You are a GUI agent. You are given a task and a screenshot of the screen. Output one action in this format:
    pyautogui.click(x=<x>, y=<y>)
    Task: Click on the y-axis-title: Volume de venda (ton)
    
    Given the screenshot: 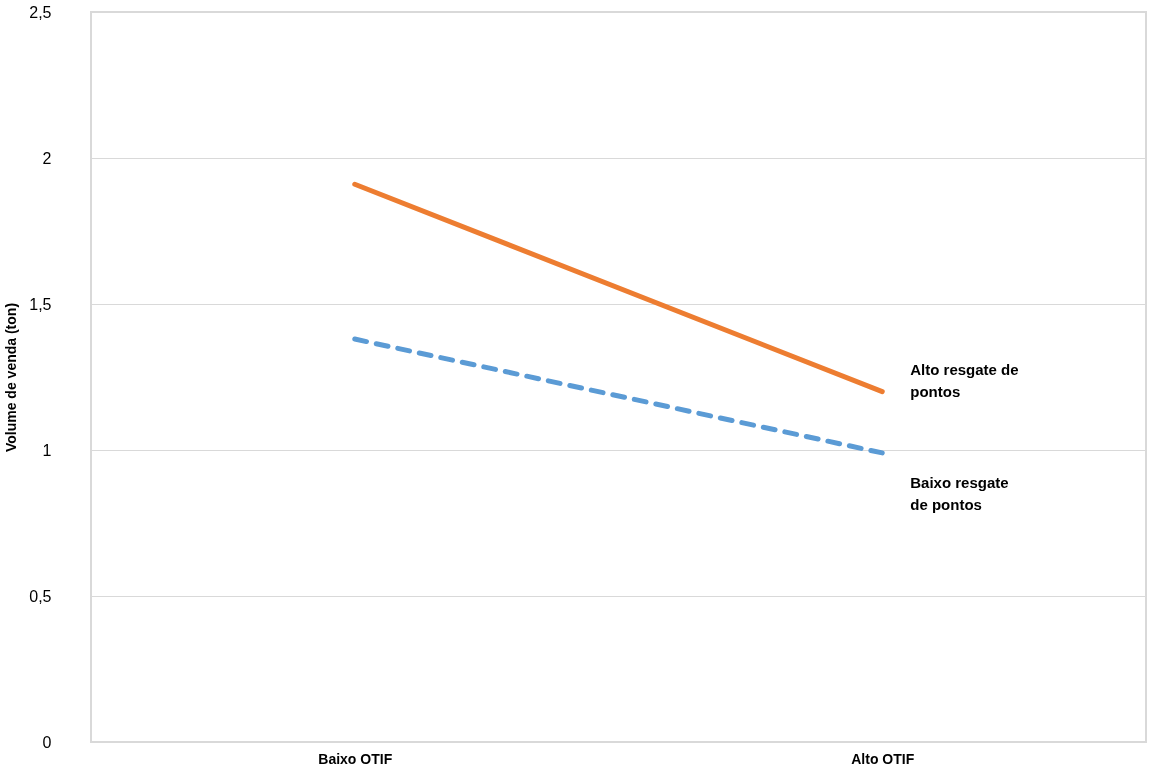 What is the action you would take?
    pyautogui.click(x=11, y=377)
    